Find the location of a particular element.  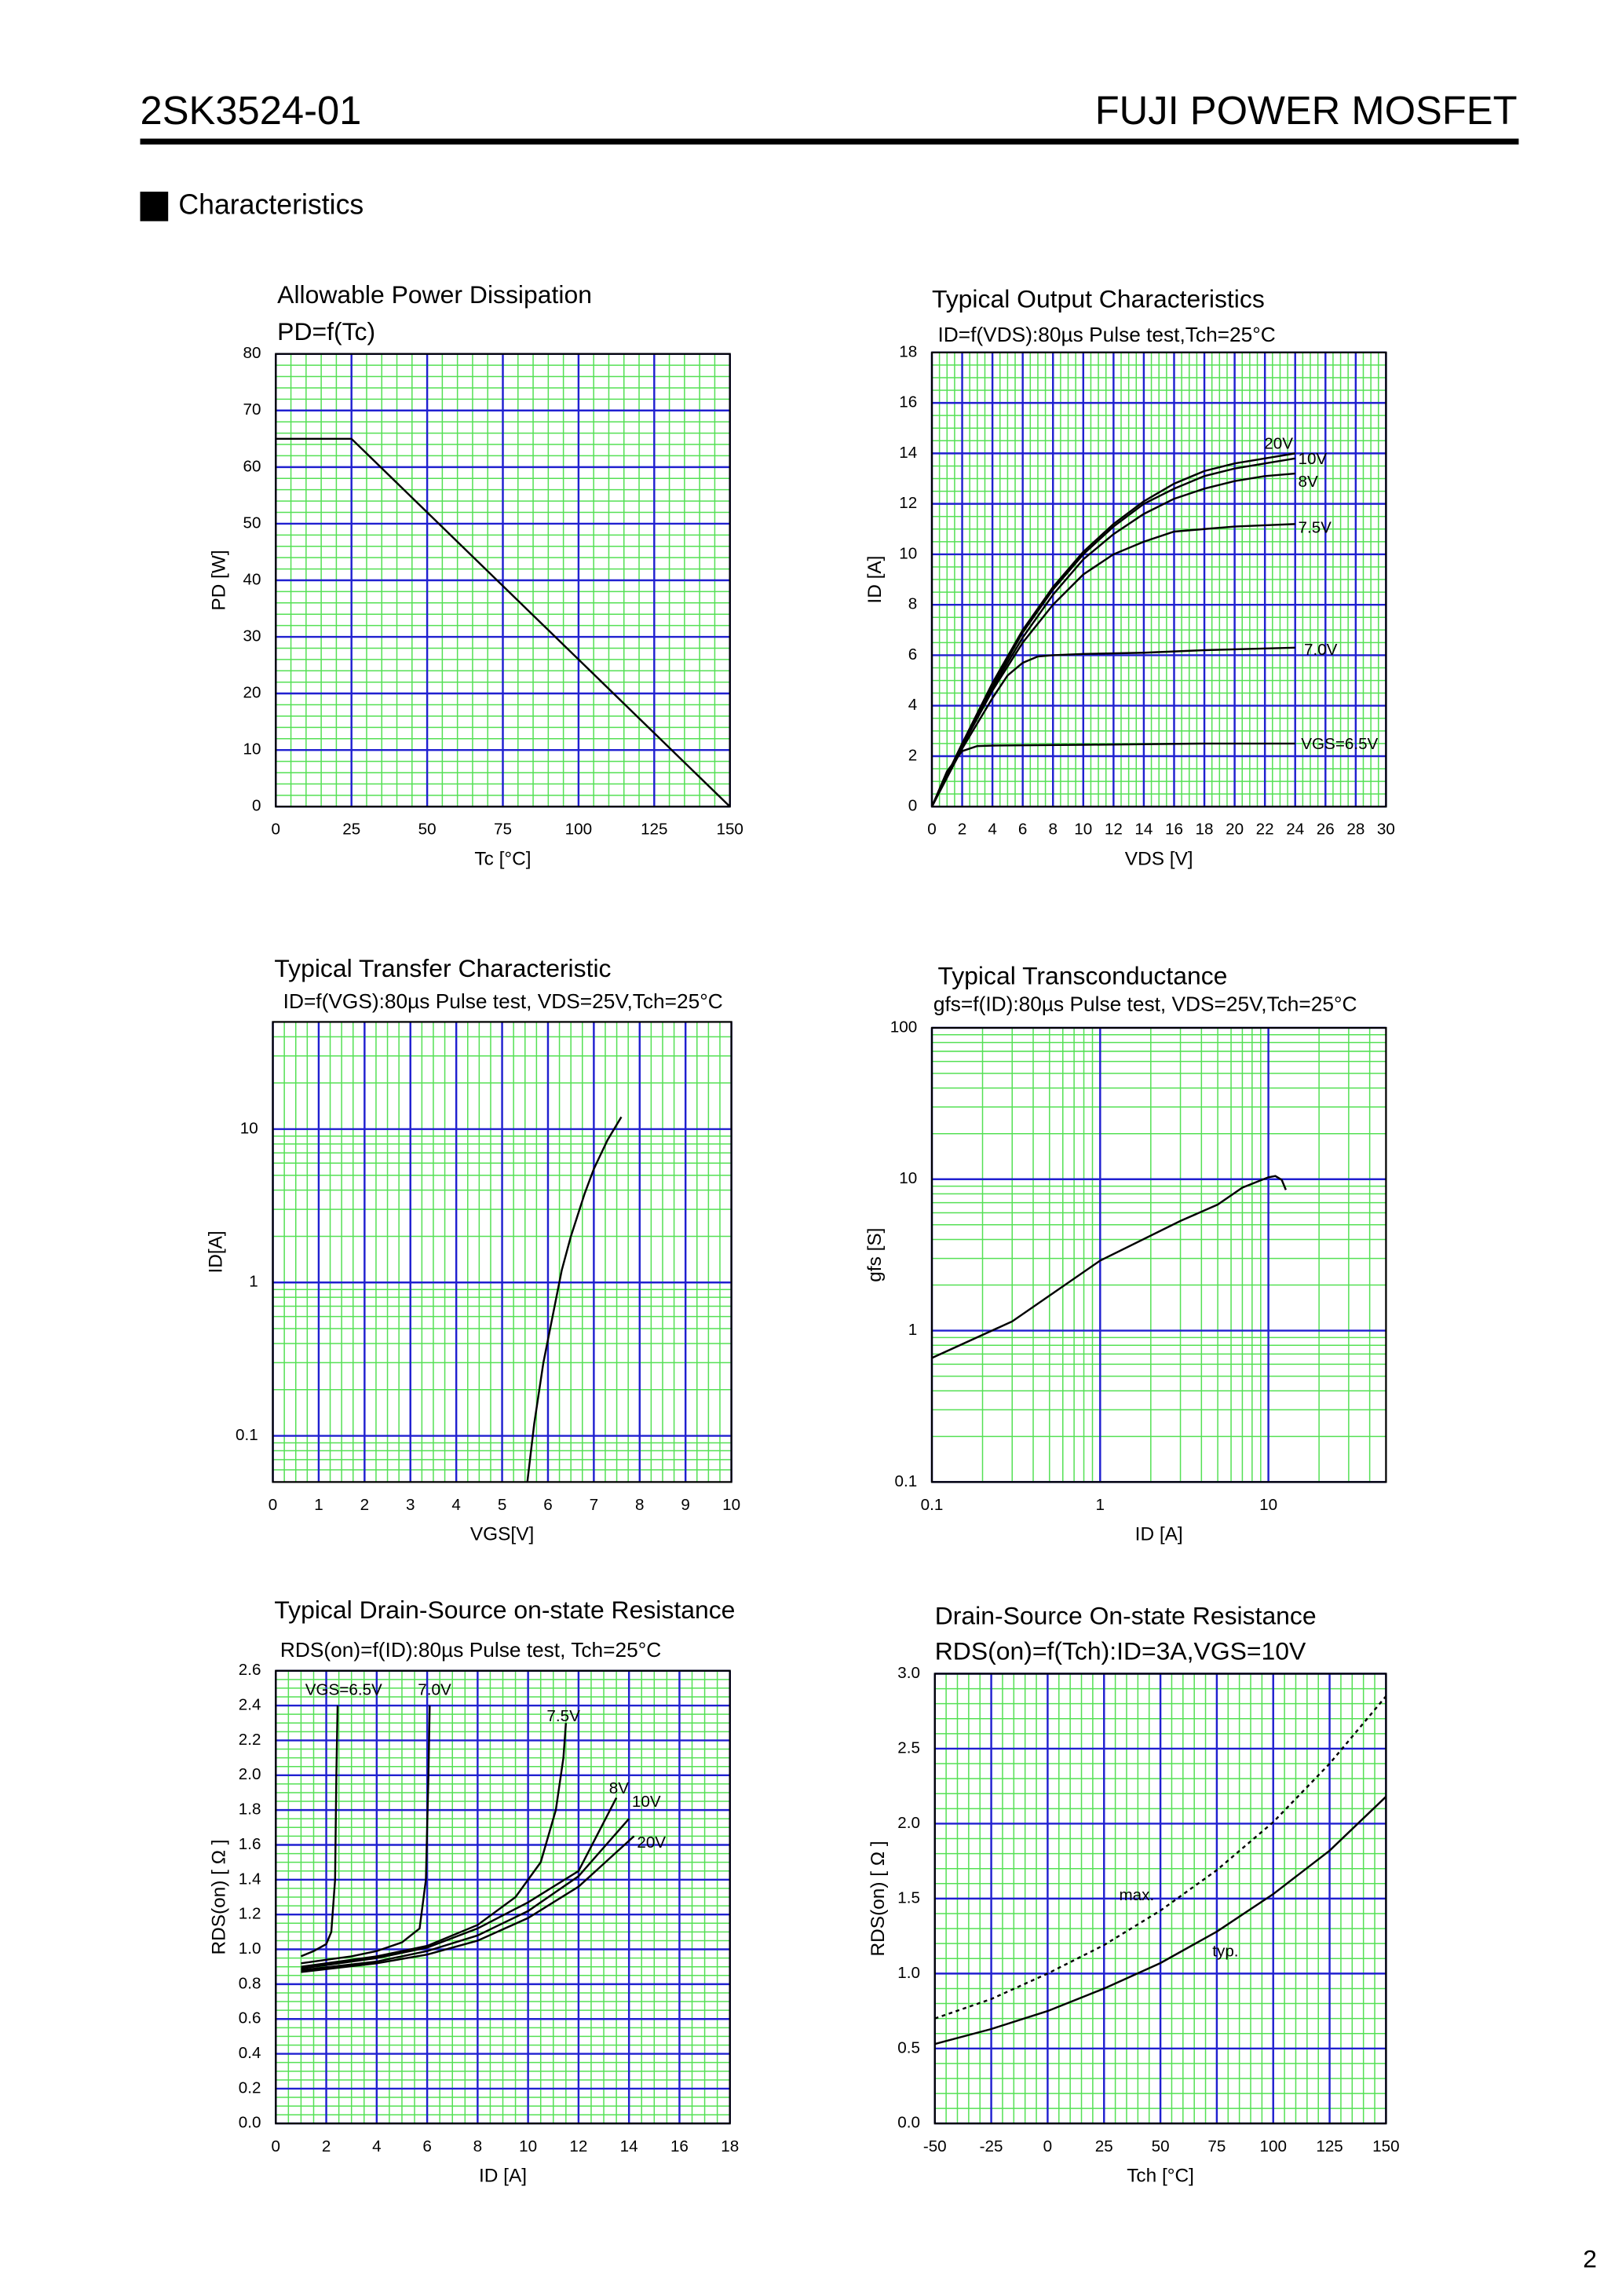

y-tick-label: 18 is located at coordinates (908, 351).